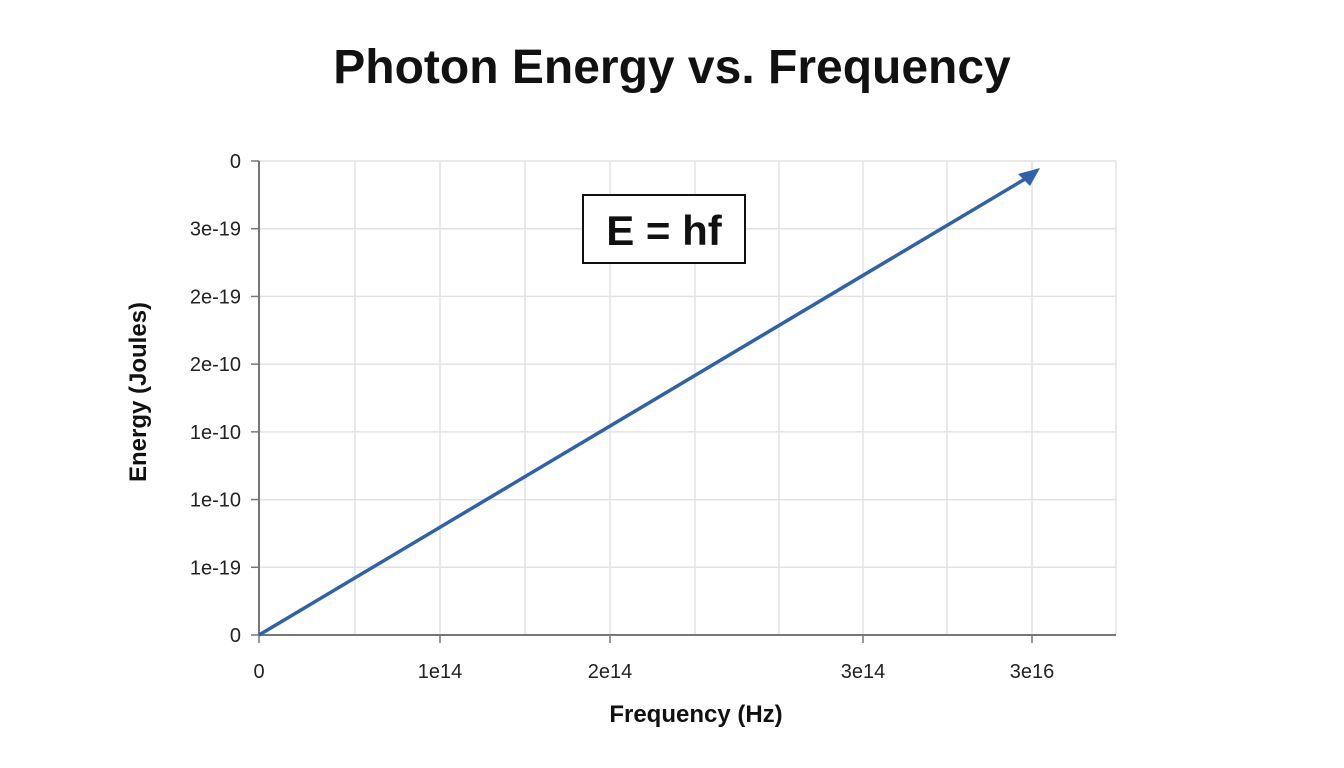 Image resolution: width=1344 pixels, height=768 pixels. I want to click on annotation-text: E = hf, so click(664, 230).